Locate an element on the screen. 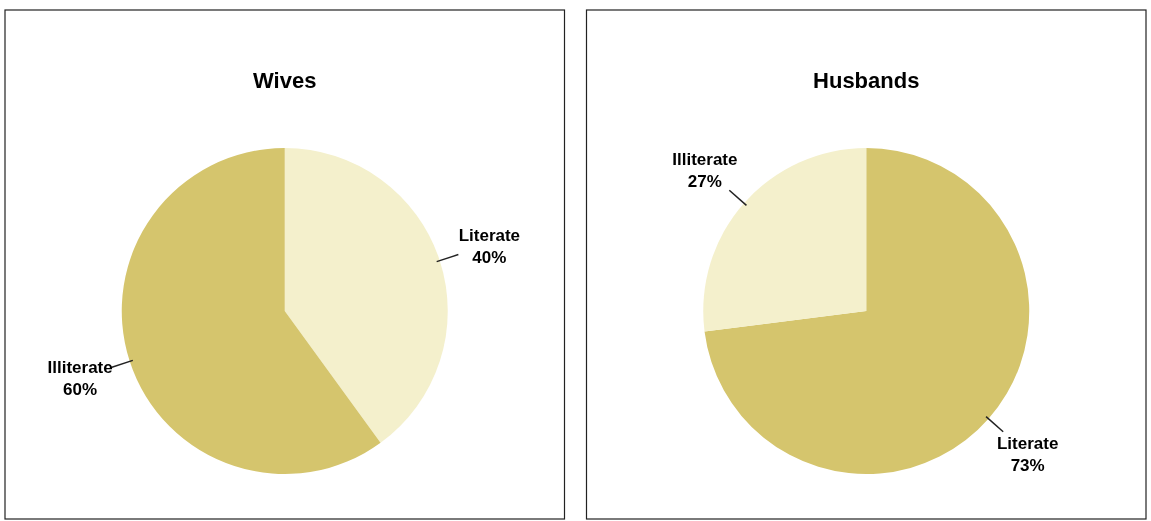 Image resolution: width=1151 pixels, height=521 pixels. data-label: 60% is located at coordinates (80, 390).